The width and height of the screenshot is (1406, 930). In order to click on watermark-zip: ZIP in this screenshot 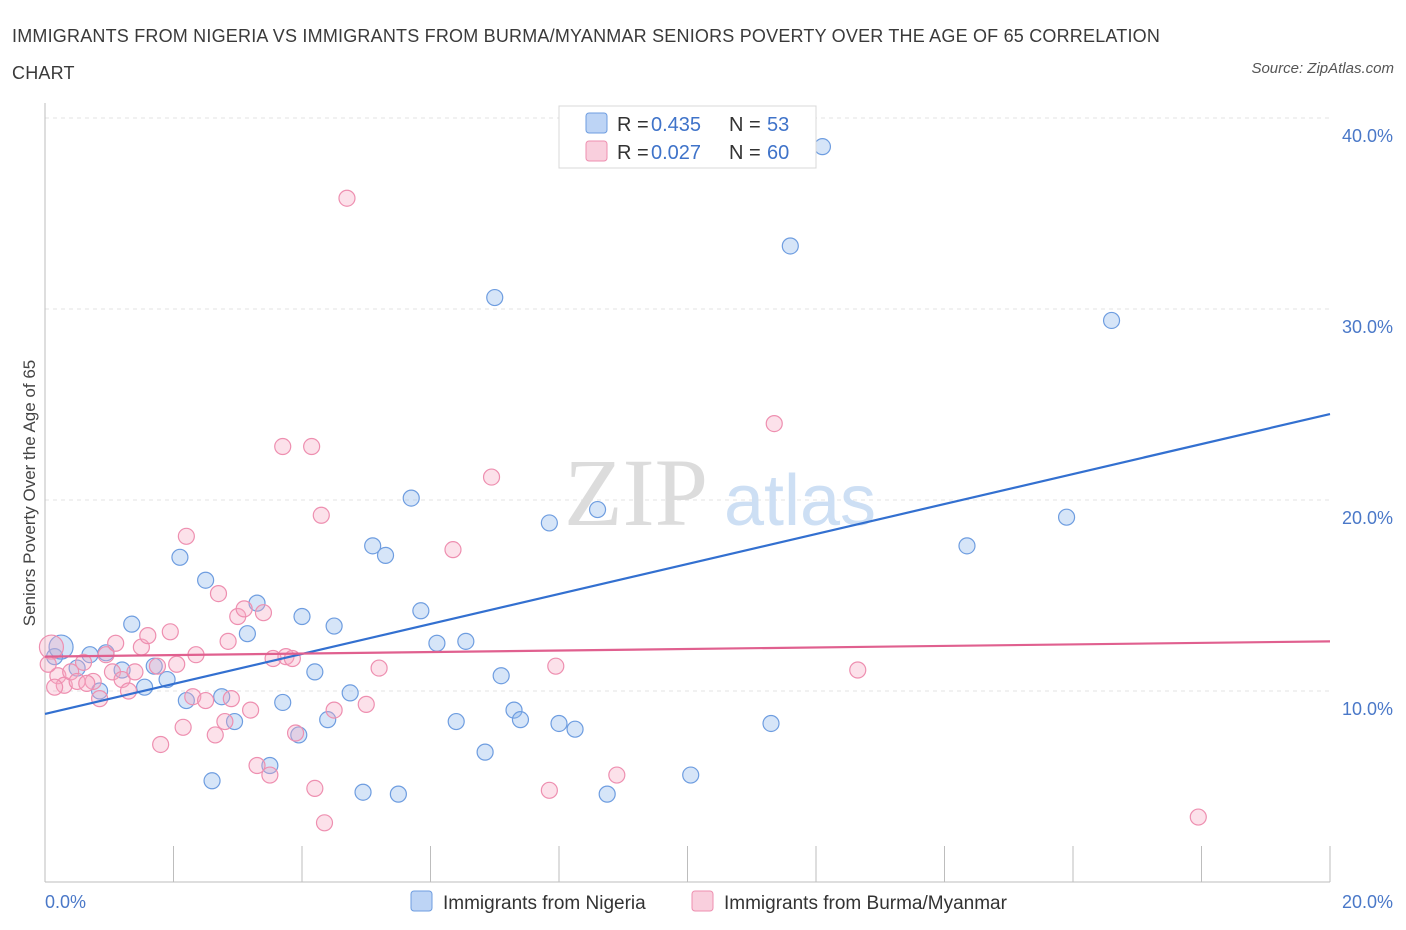, I will do `click(636, 492)`.